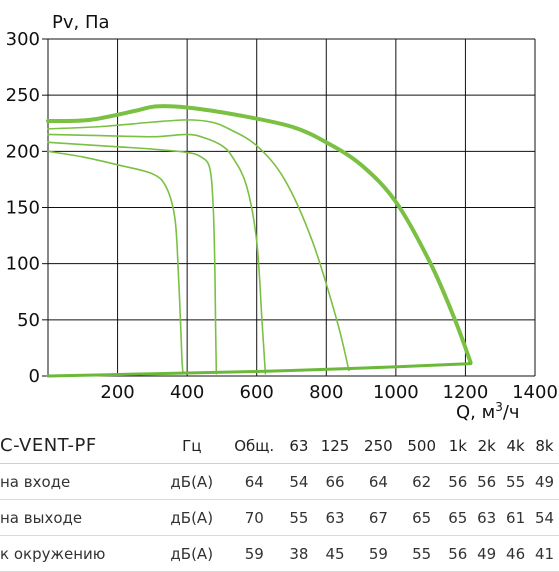  I want to click on system-curve, so click(259, 370).